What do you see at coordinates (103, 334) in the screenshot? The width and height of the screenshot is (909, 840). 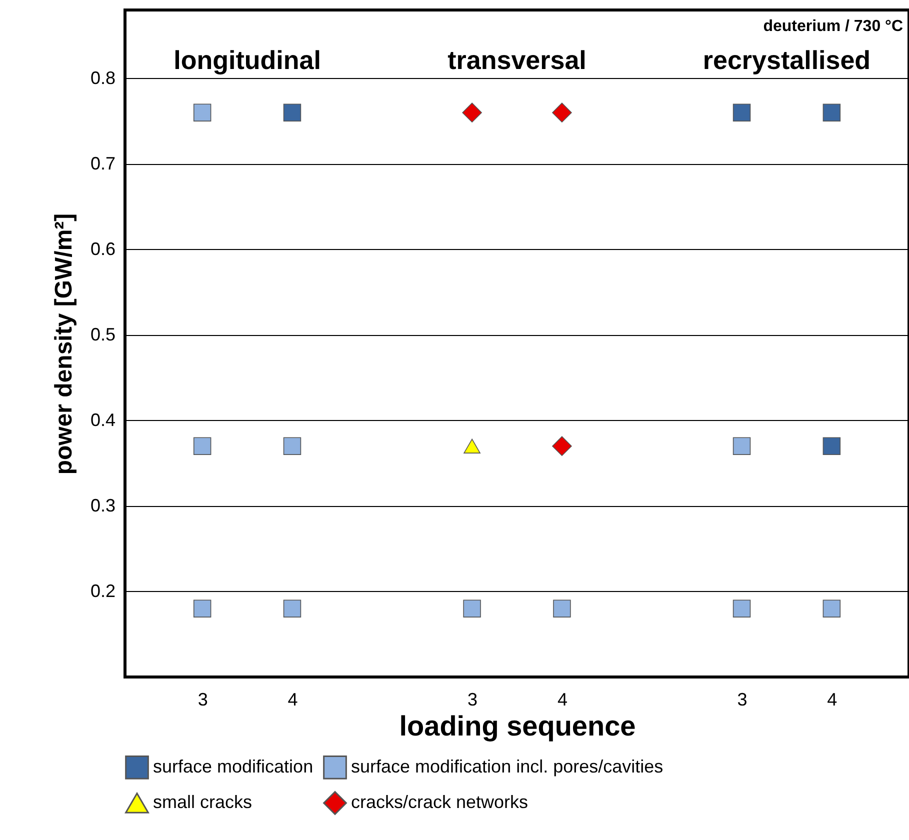 I see `y-tick-label: 0.5` at bounding box center [103, 334].